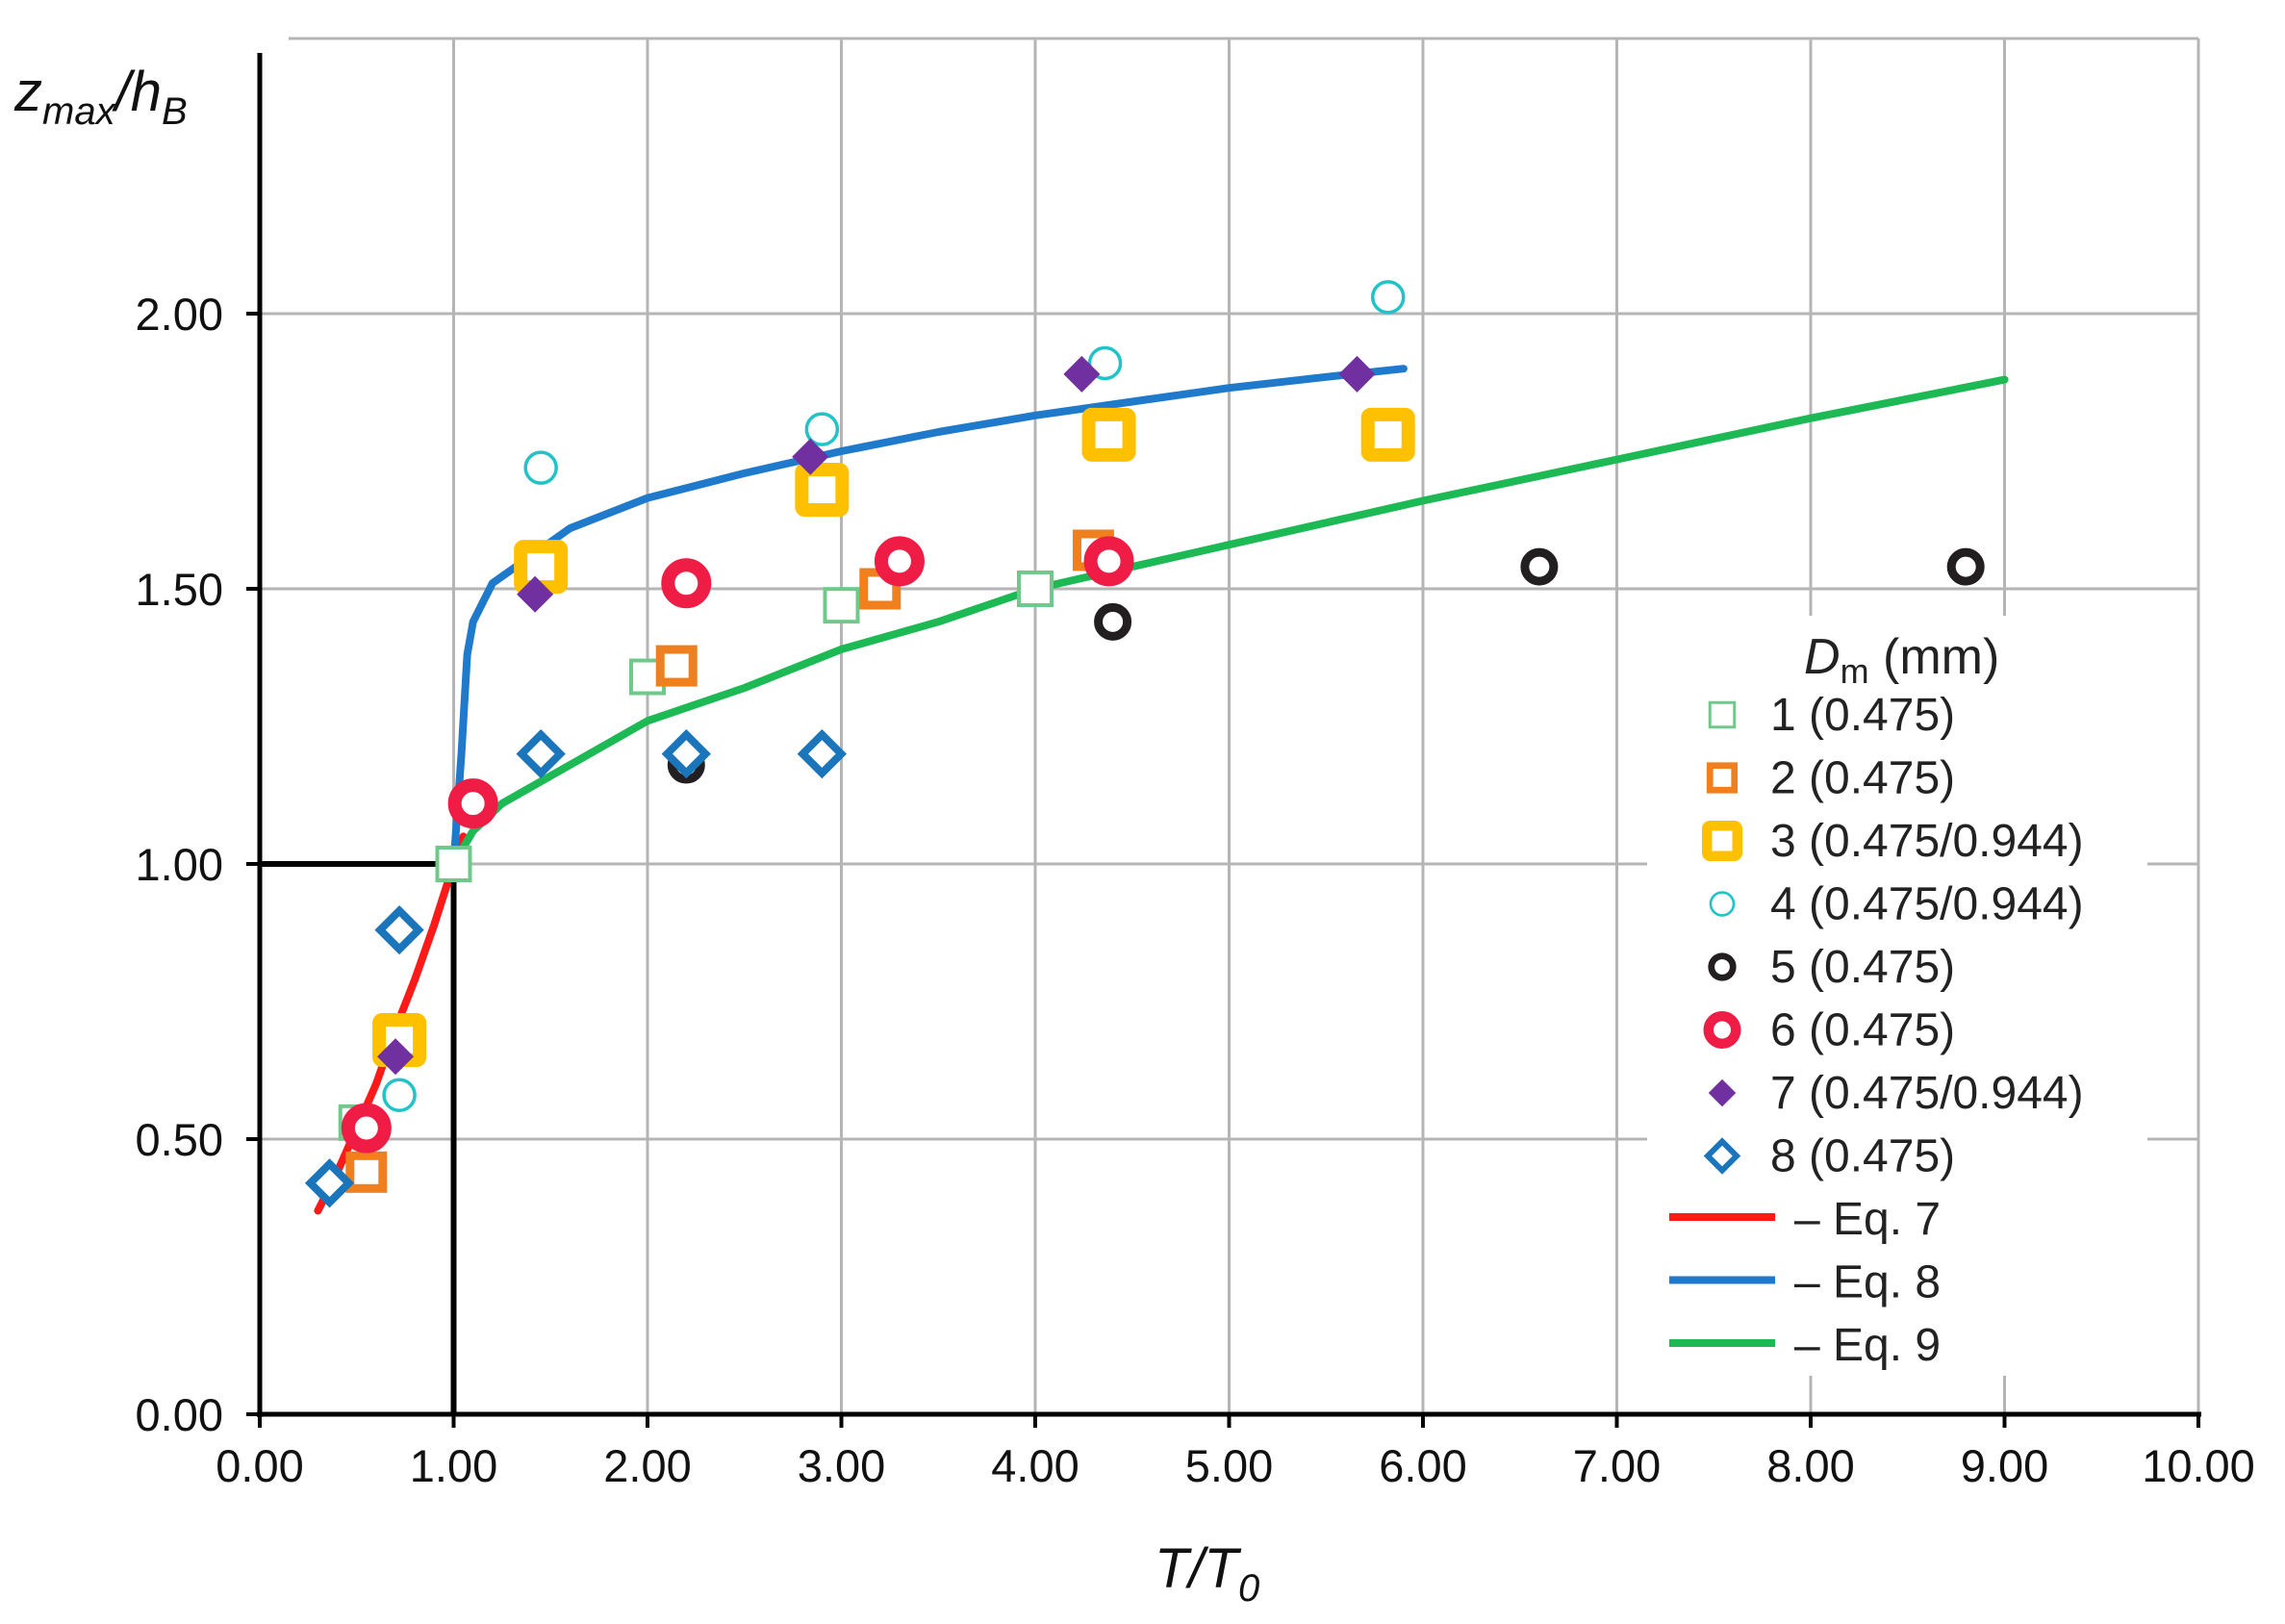  What do you see at coordinates (1862, 967) in the screenshot?
I see `legend-label-5: 5 (0.475)` at bounding box center [1862, 967].